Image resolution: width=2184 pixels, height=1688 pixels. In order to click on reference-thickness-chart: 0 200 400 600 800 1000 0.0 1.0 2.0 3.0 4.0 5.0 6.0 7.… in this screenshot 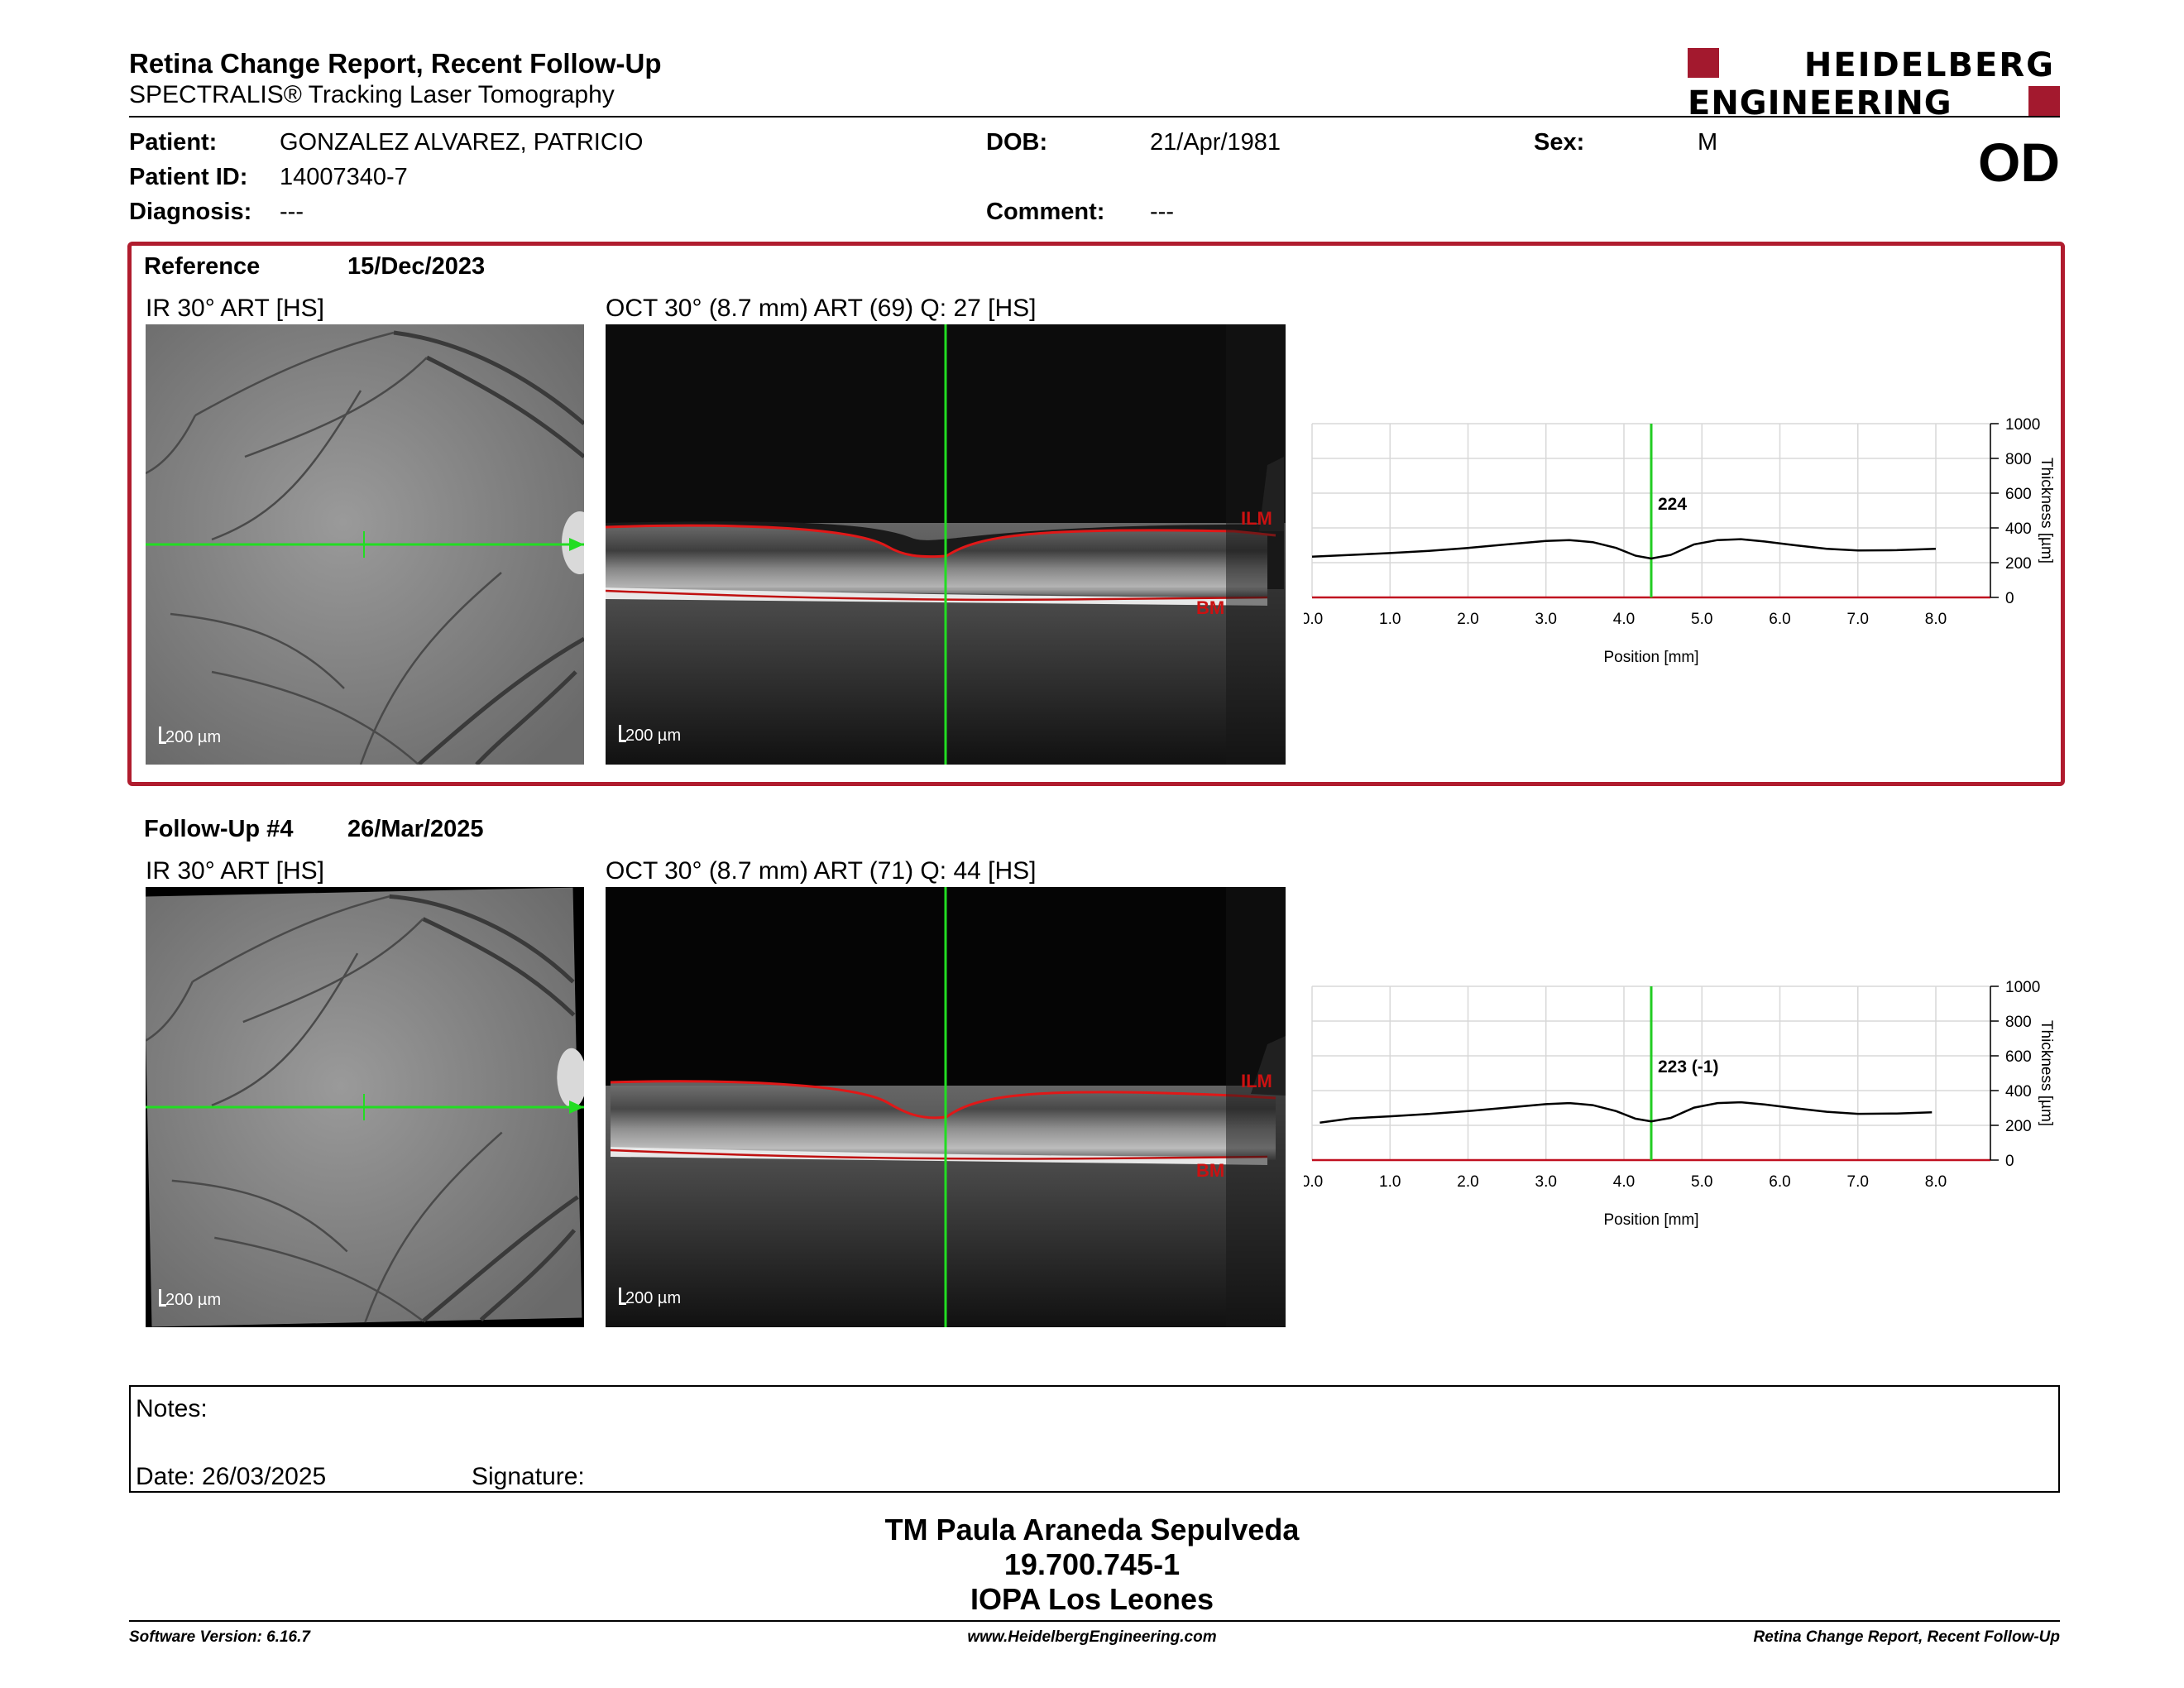, I will do `click(1679, 541)`.